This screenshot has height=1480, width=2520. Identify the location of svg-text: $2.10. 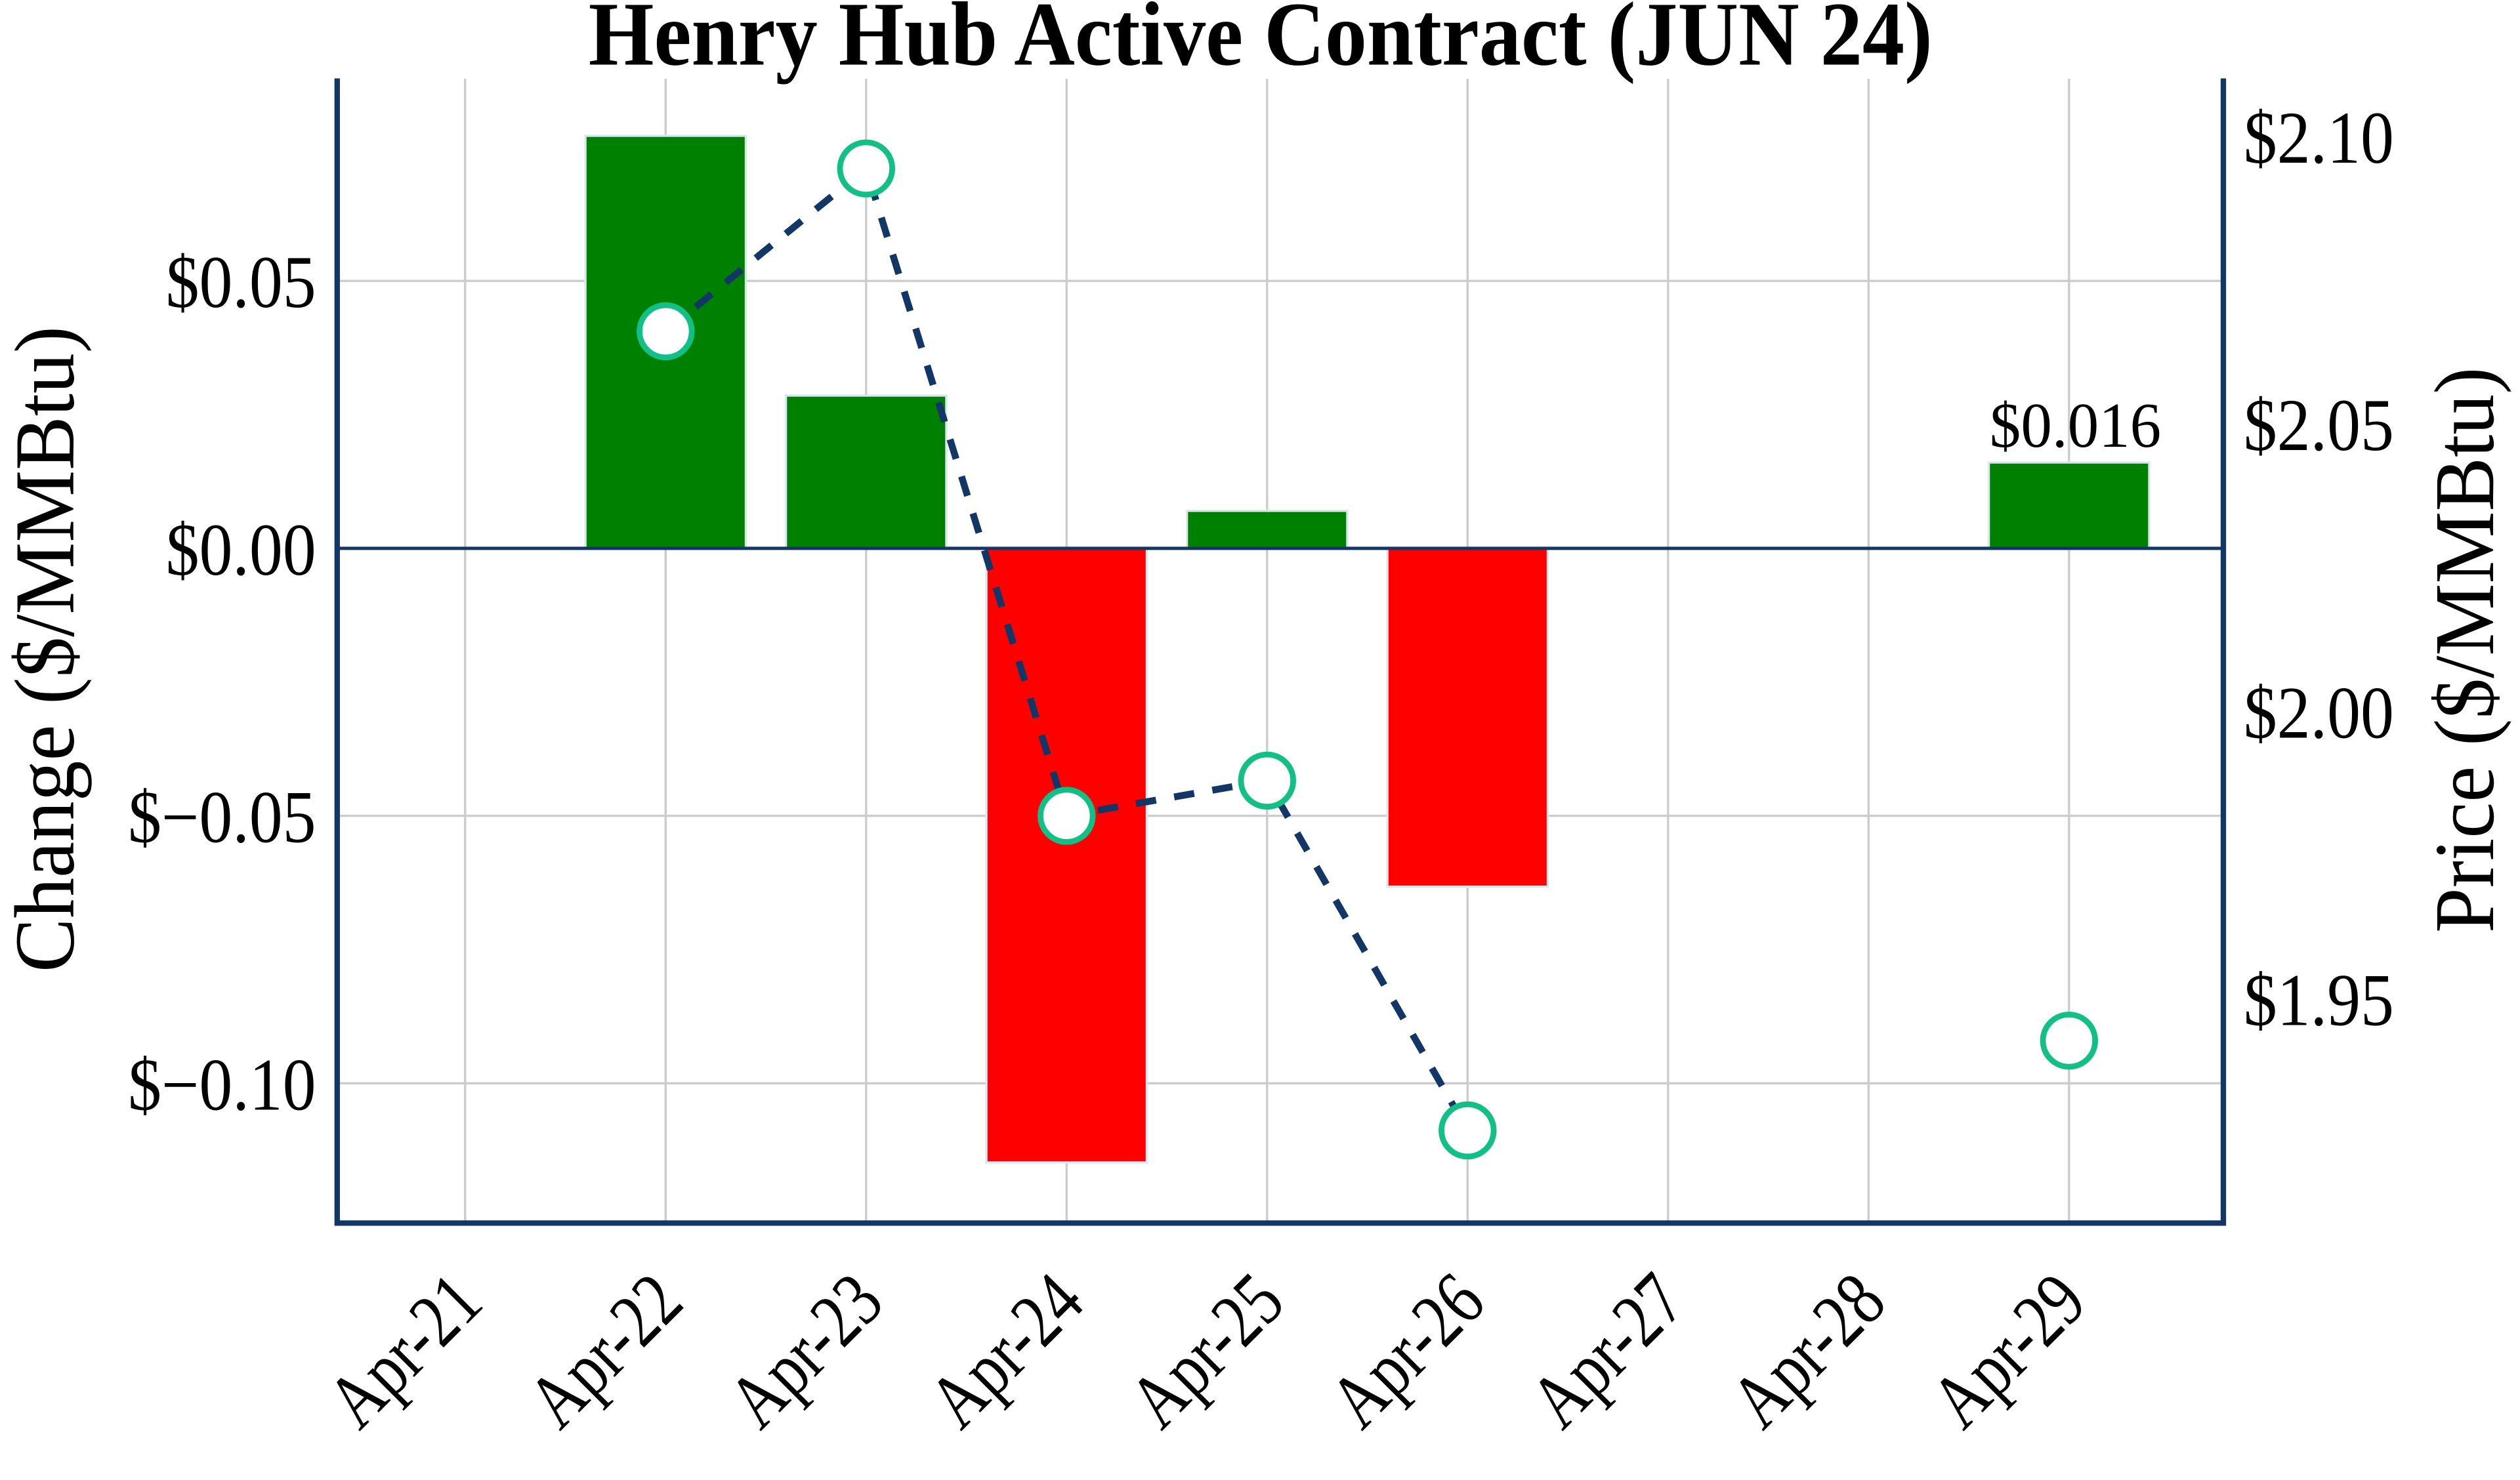
(2319, 138).